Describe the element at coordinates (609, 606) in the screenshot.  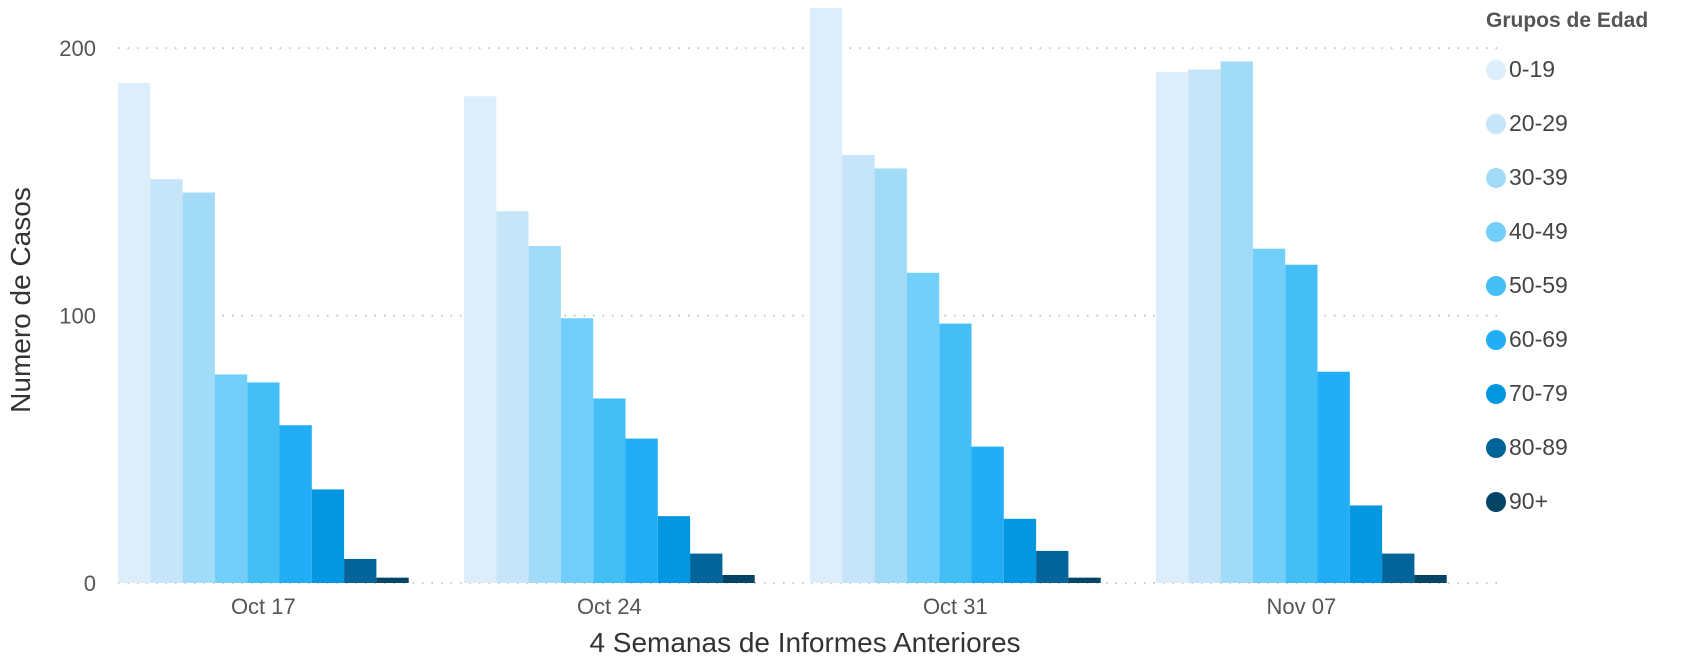
I see `x-tick-label: Oct 24` at that location.